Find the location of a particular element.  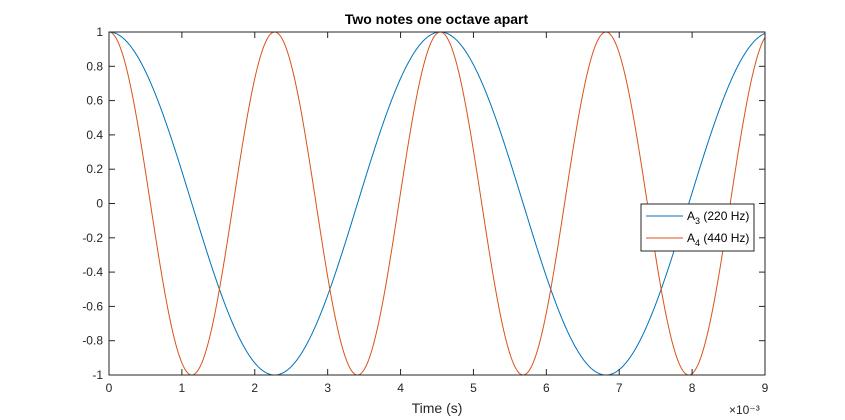

legend-label-2: A4 (440 Hz) is located at coordinates (718, 239).